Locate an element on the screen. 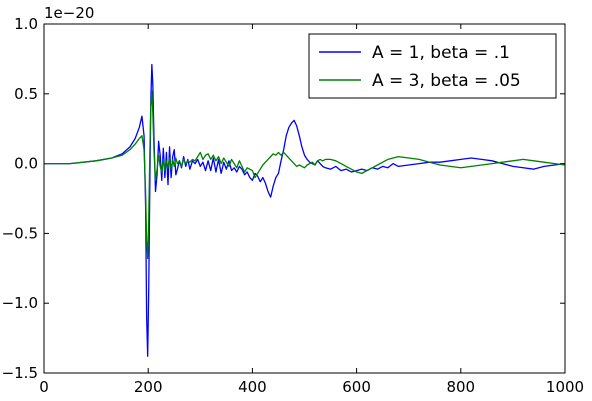  legend: A = 1, beta = .1 A = 3, beta = .05 is located at coordinates (432, 66).